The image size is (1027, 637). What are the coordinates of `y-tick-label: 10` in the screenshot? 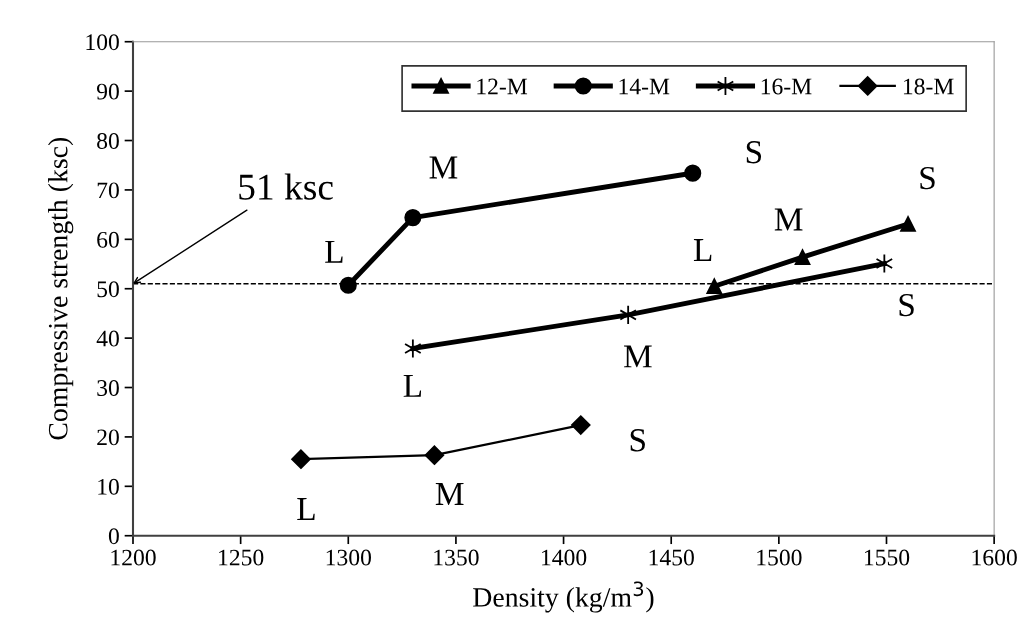 It's located at (108, 486).